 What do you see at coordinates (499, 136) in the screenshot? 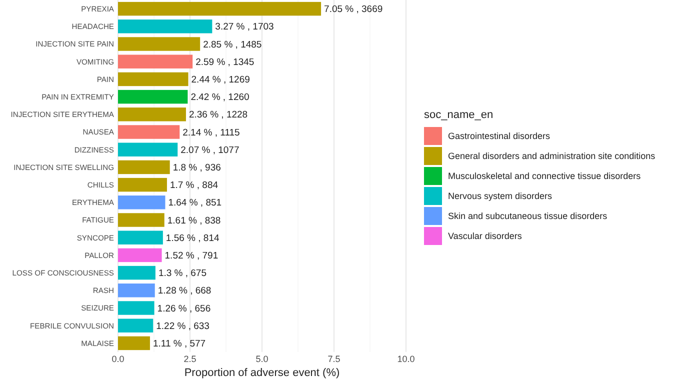
I see `legend-label: Gastrointestinal disorders` at bounding box center [499, 136].